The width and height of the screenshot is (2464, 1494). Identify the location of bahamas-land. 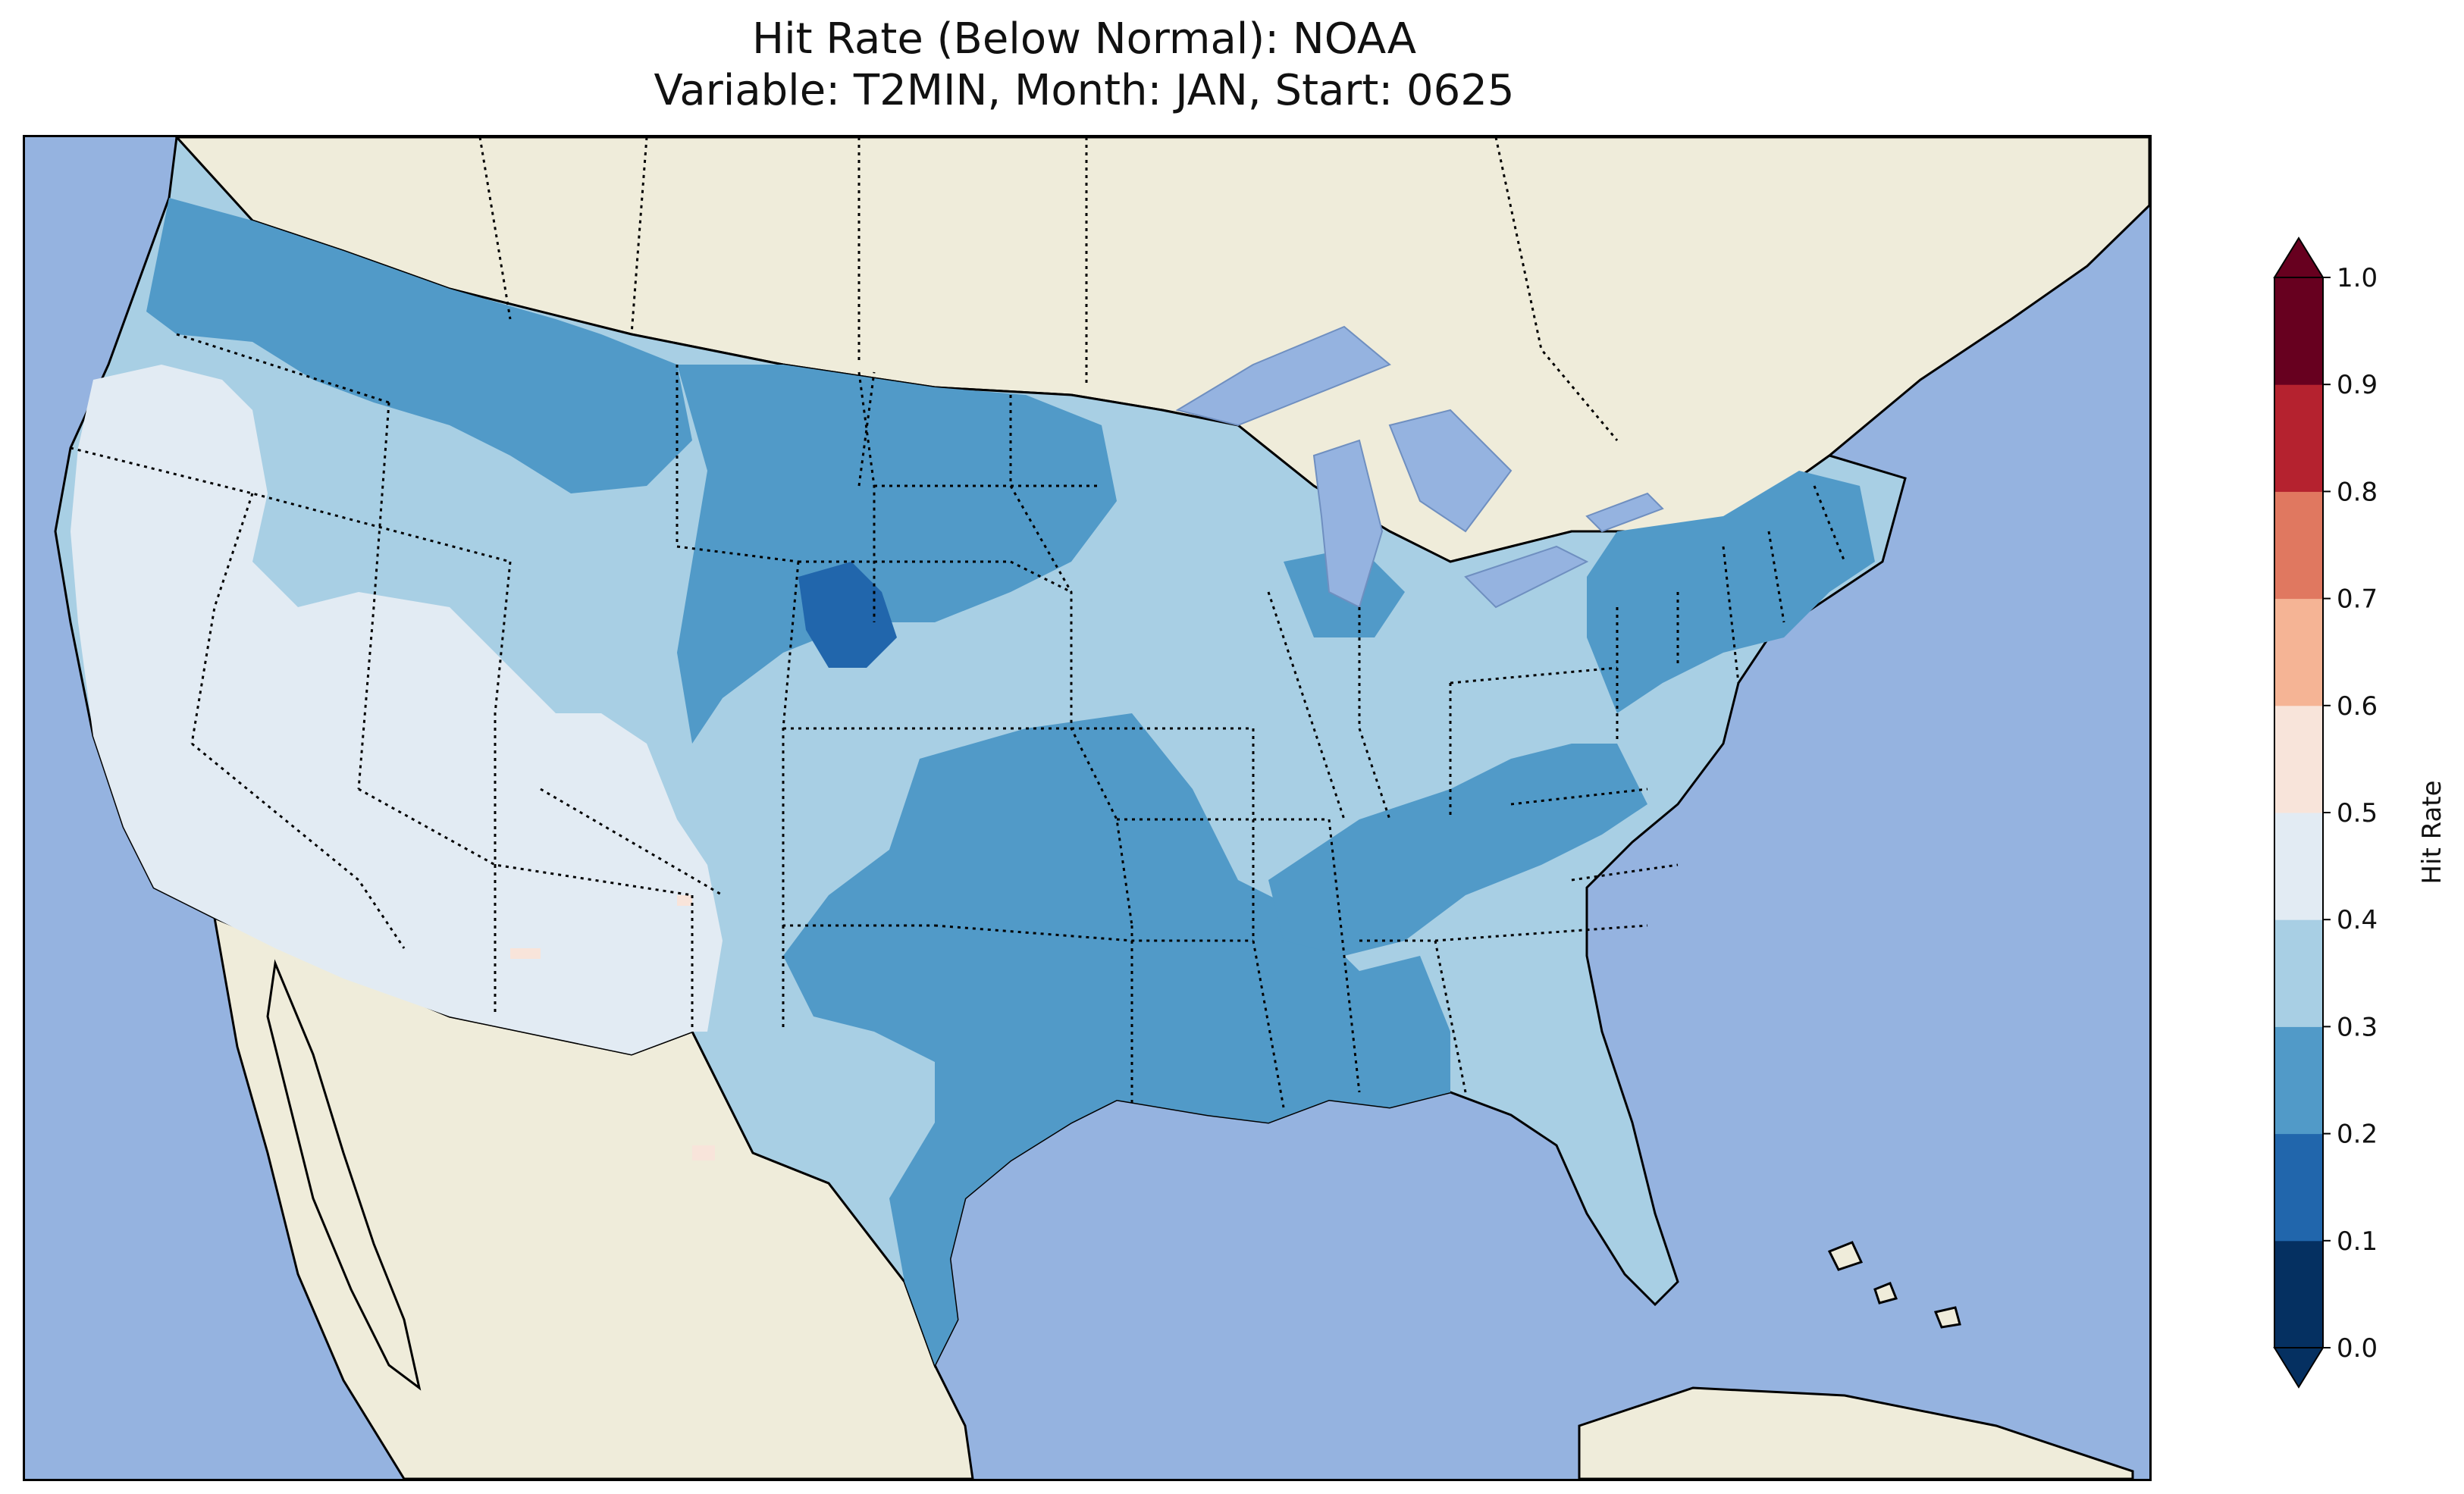
(1894, 1285).